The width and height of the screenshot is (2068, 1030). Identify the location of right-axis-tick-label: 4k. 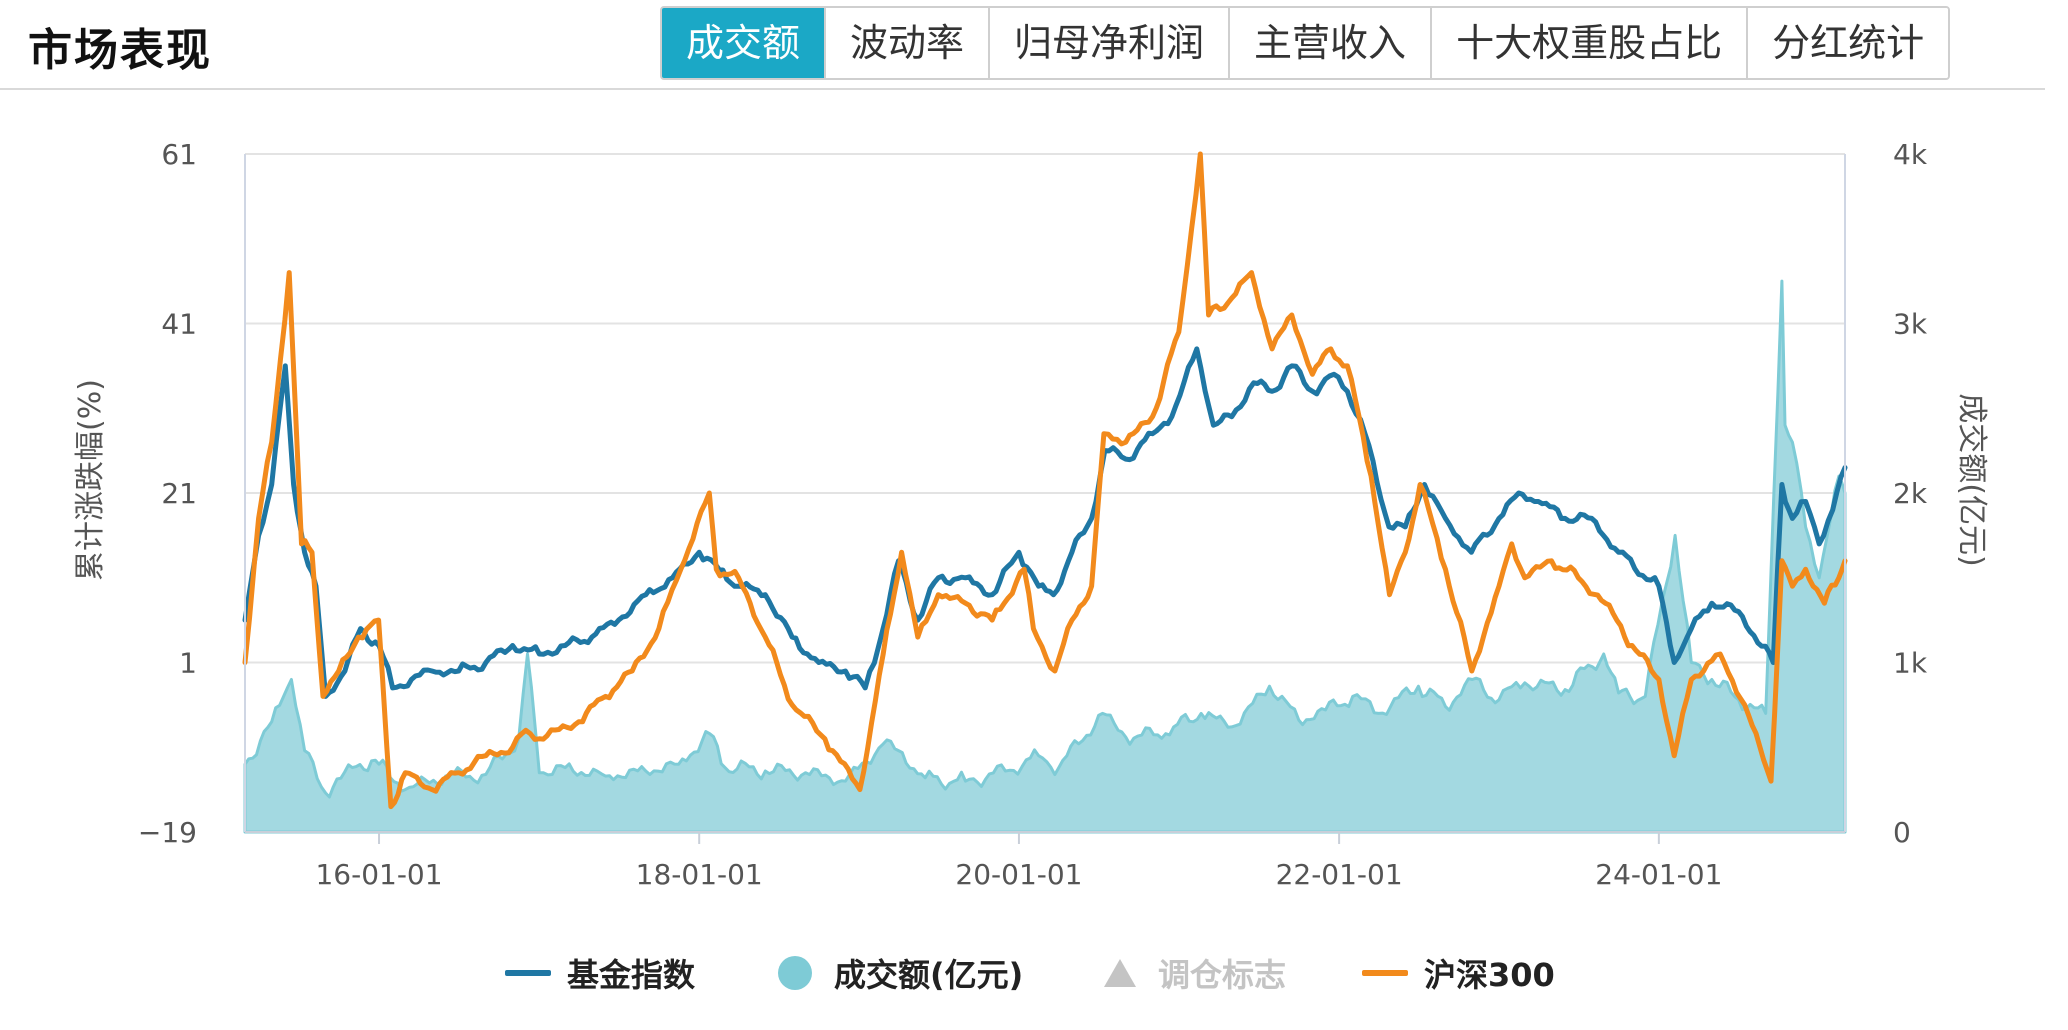
(1910, 154).